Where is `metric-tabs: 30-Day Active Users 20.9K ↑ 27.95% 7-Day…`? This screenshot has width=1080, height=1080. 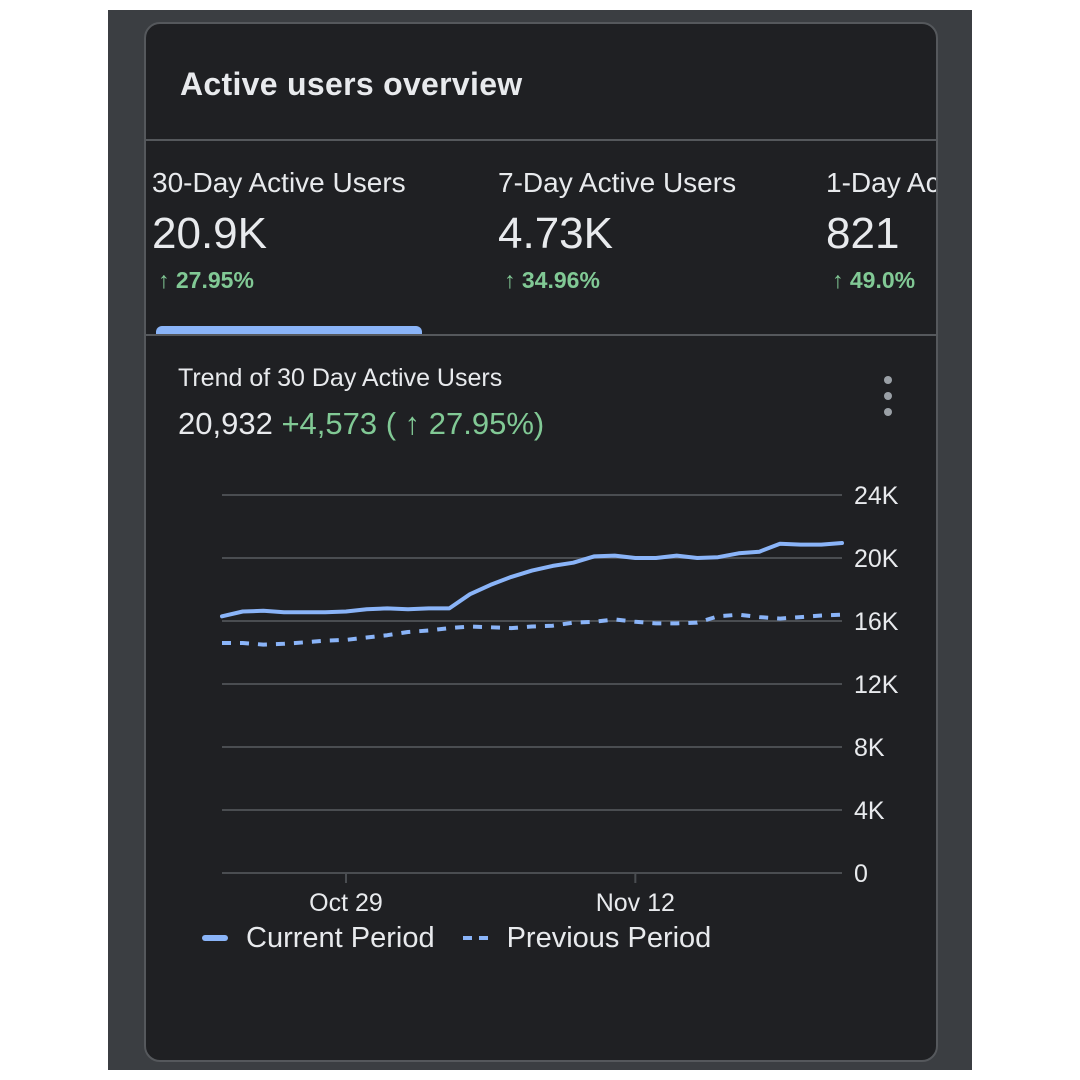 metric-tabs: 30-Day Active Users 20.9K ↑ 27.95% 7-Day… is located at coordinates (541, 237).